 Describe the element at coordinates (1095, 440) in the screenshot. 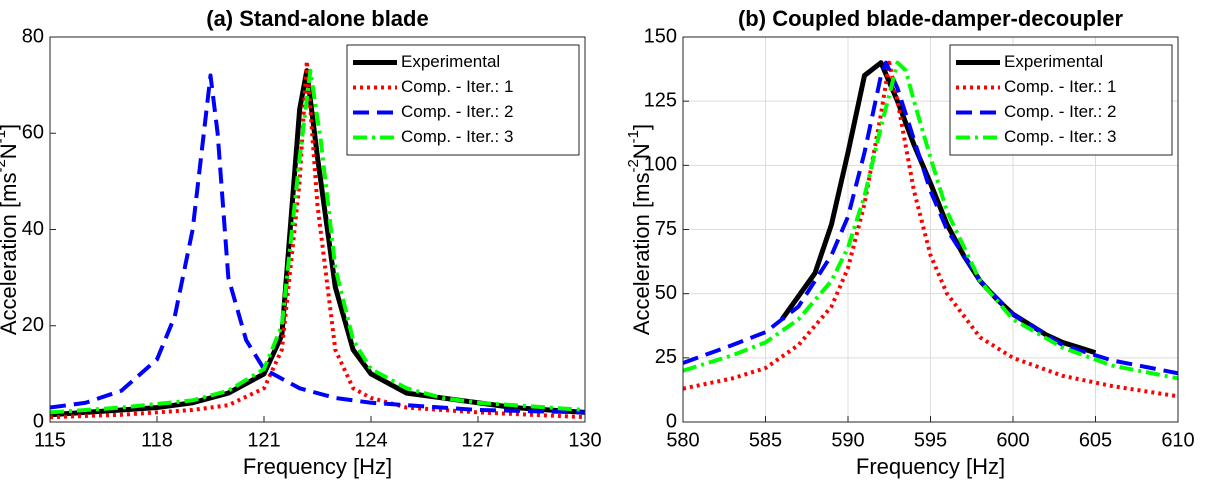

I see `x-tick-label: 605` at that location.